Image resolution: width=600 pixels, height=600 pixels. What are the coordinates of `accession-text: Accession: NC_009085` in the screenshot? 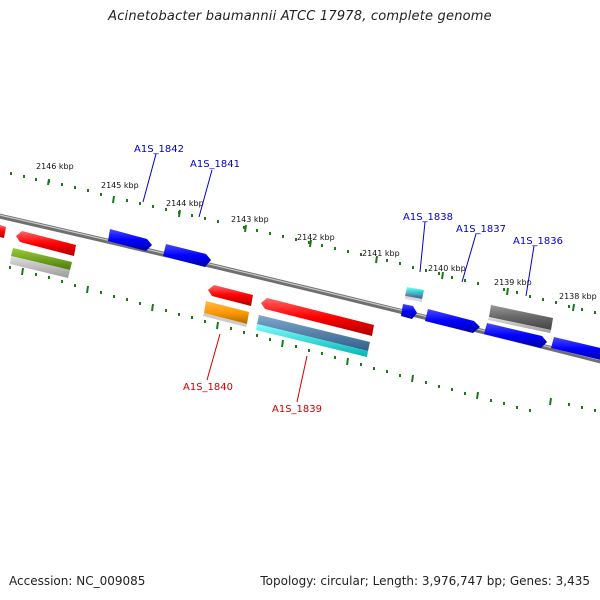 It's located at (77, 581).